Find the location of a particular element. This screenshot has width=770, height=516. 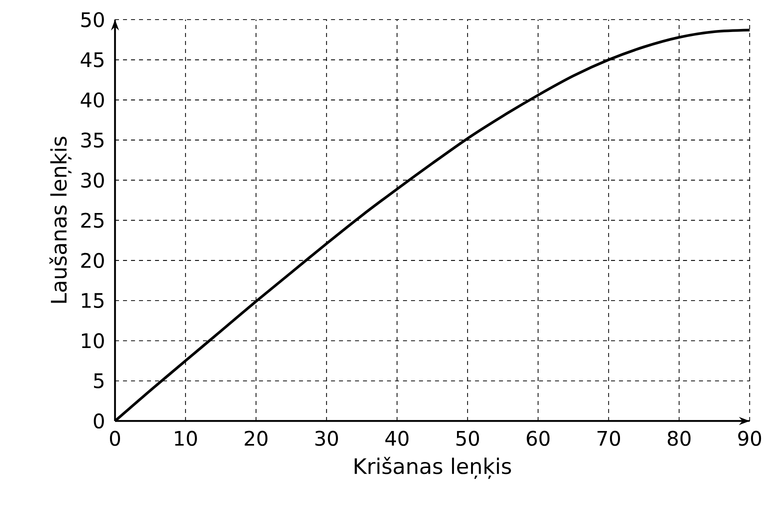

y-tick-label: 30 is located at coordinates (92, 180).